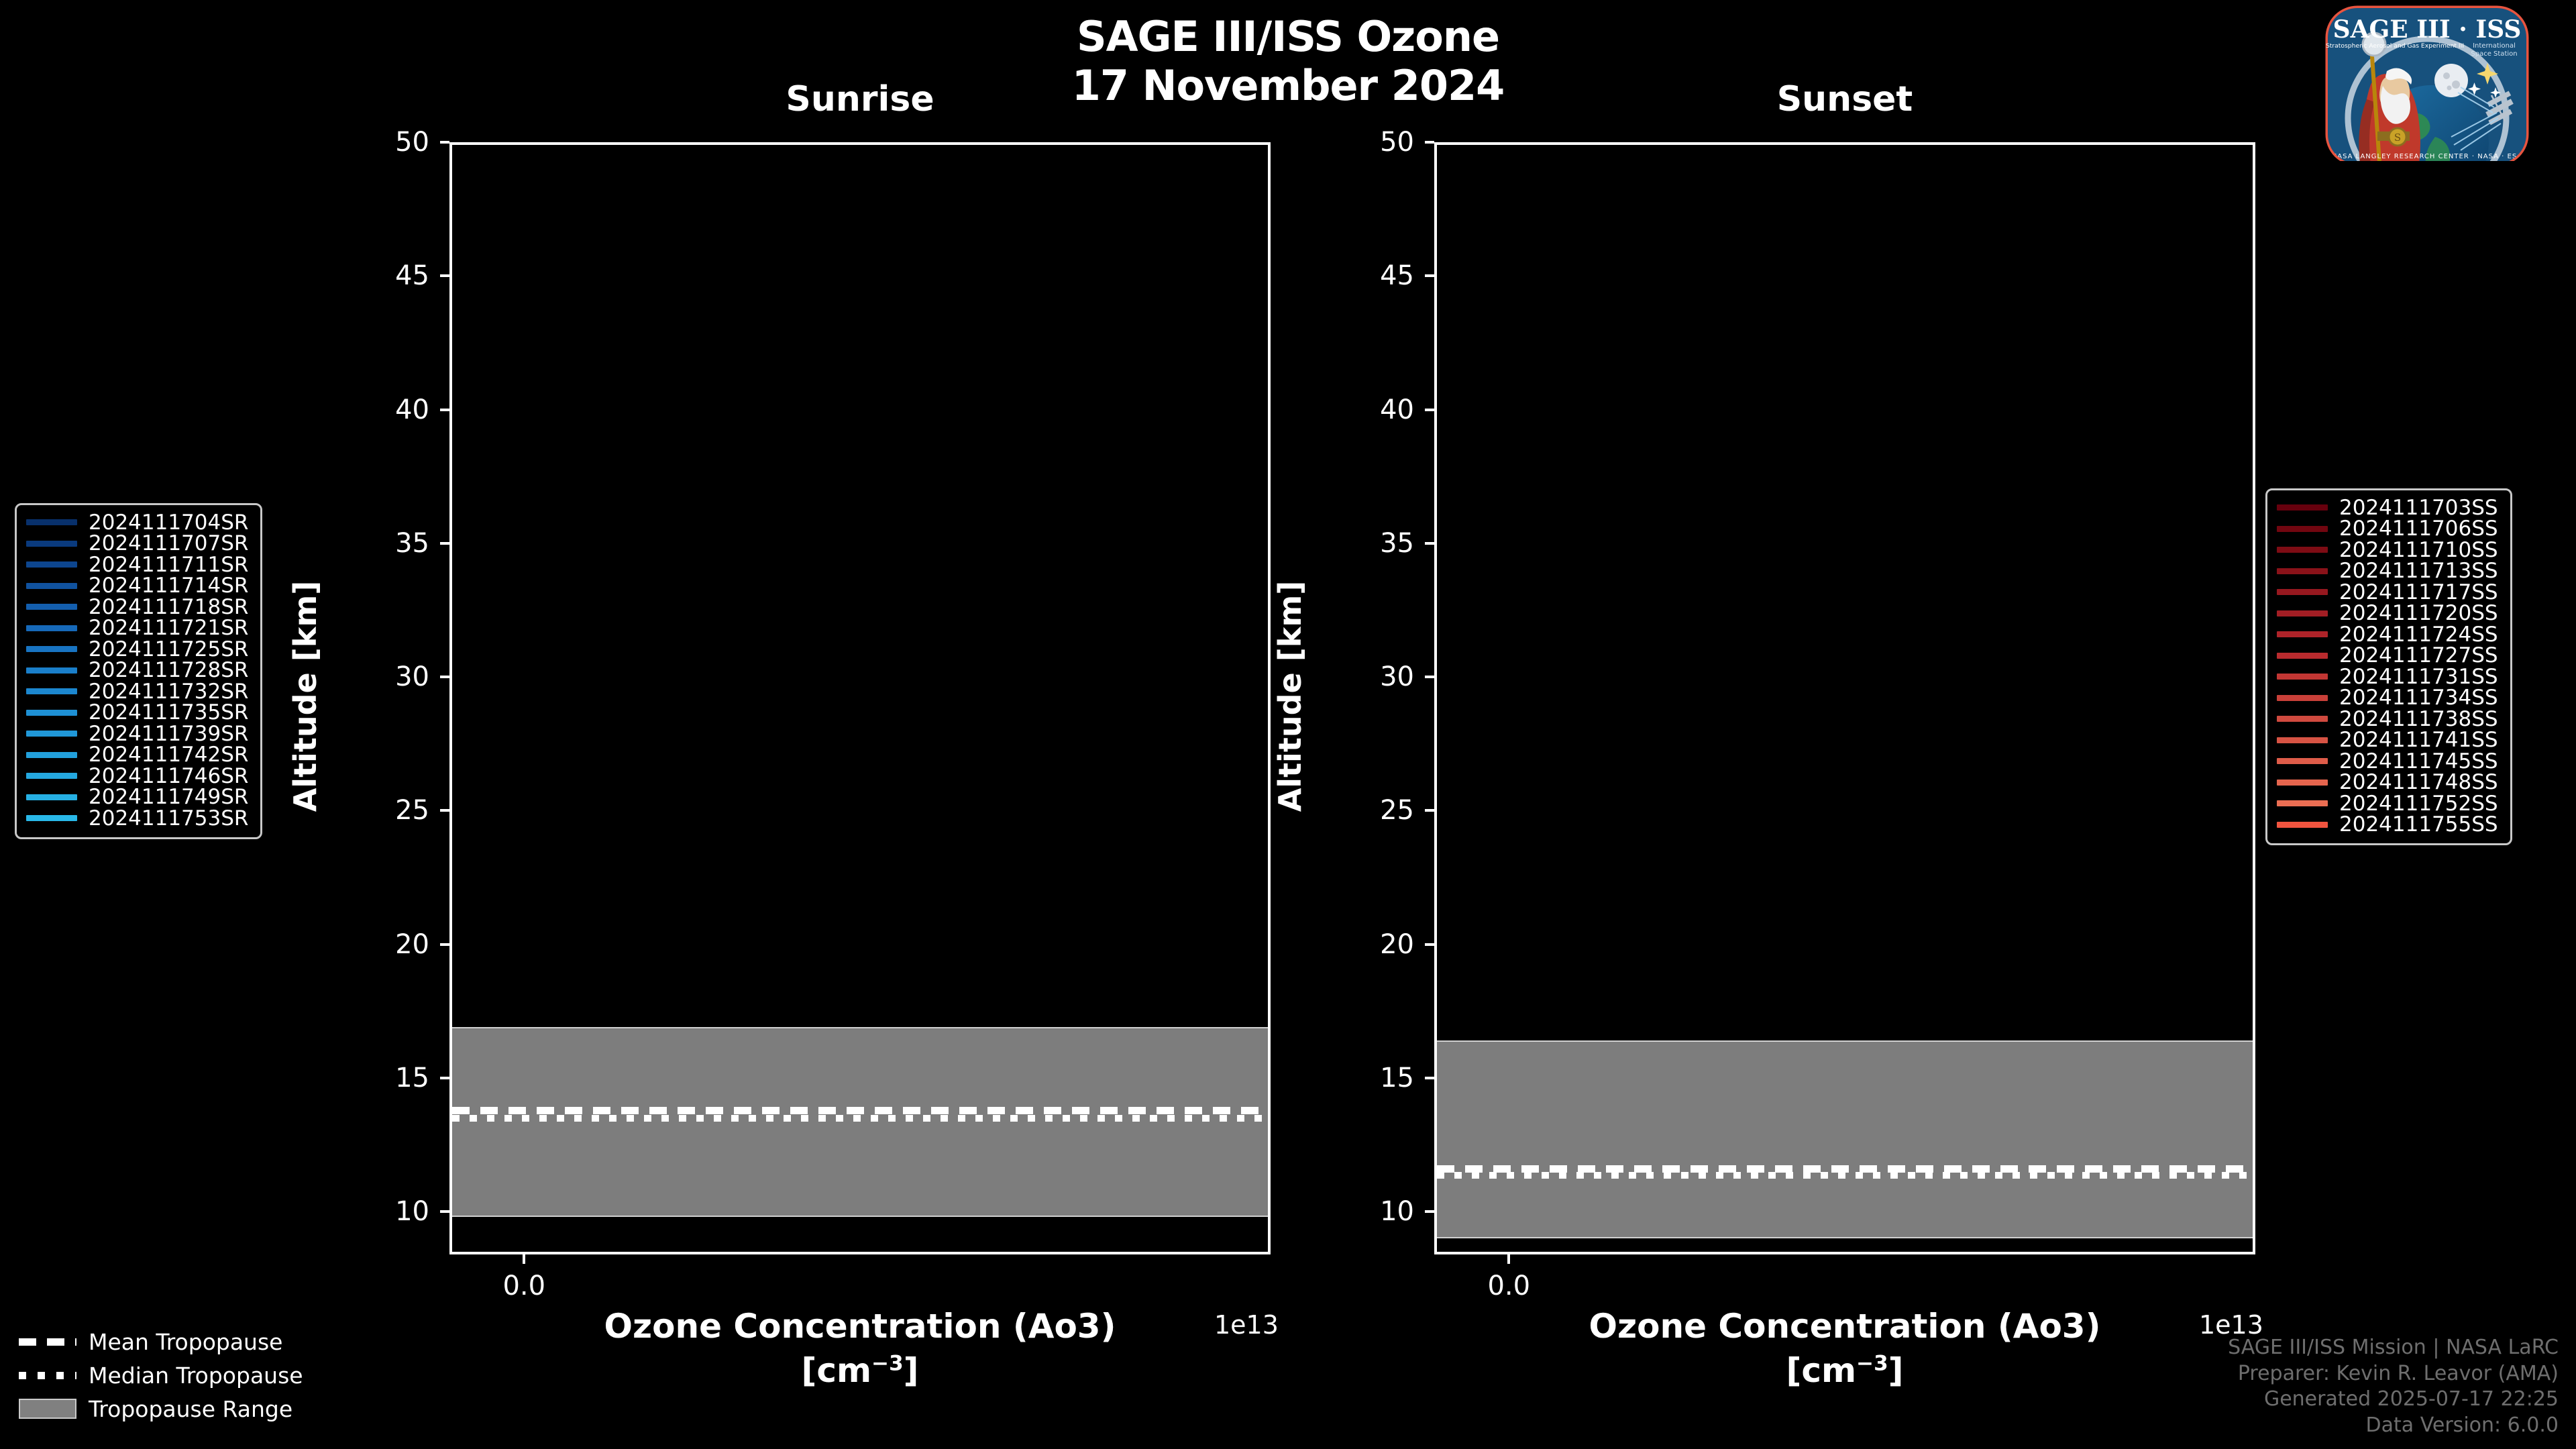  I want to click on legend-event-label: 2024111742SR, so click(169, 755).